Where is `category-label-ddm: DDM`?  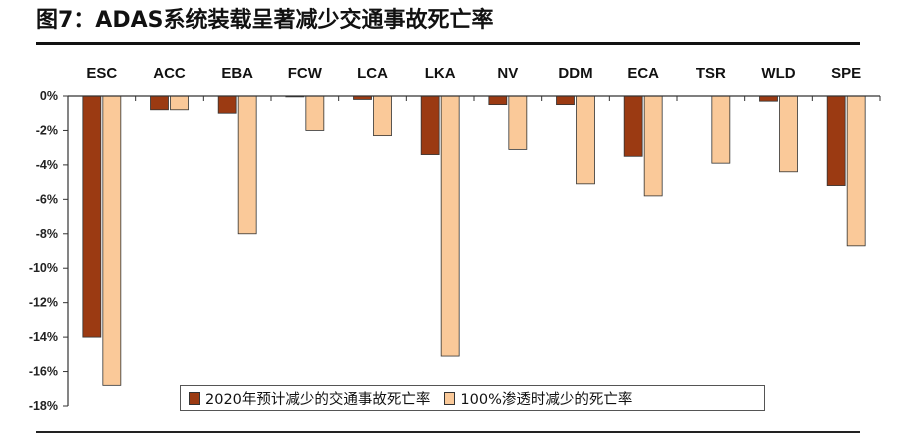
category-label-ddm: DDM is located at coordinates (575, 73).